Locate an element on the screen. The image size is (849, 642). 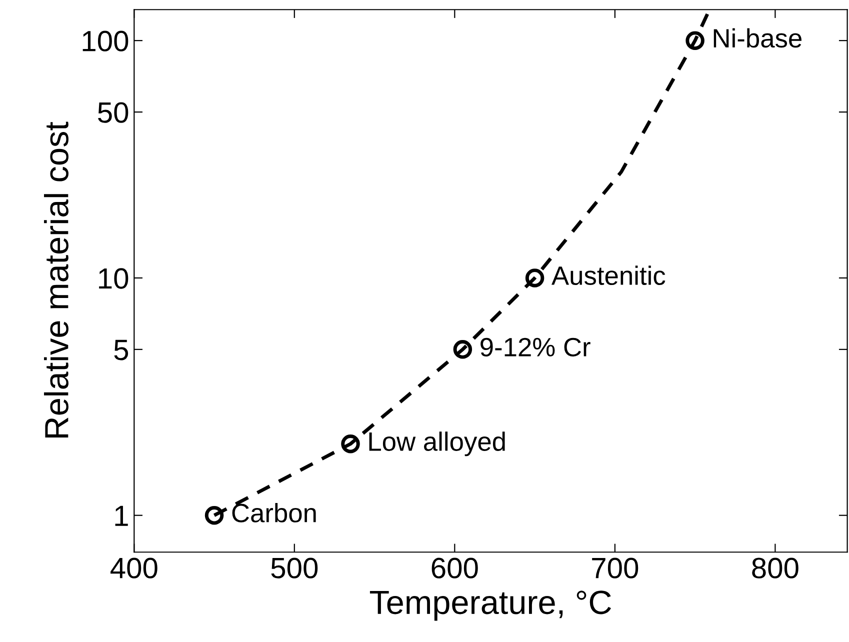
annotation: Low alloyed is located at coordinates (437, 444).